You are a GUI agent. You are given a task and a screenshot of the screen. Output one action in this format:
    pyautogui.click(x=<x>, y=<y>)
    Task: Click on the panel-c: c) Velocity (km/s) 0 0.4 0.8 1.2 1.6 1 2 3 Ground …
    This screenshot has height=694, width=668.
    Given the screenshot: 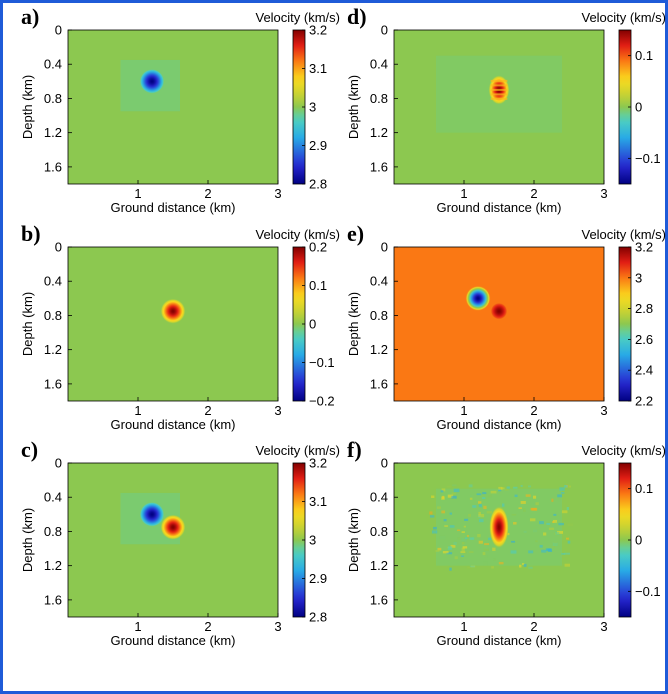 What is the action you would take?
    pyautogui.click(x=180, y=542)
    